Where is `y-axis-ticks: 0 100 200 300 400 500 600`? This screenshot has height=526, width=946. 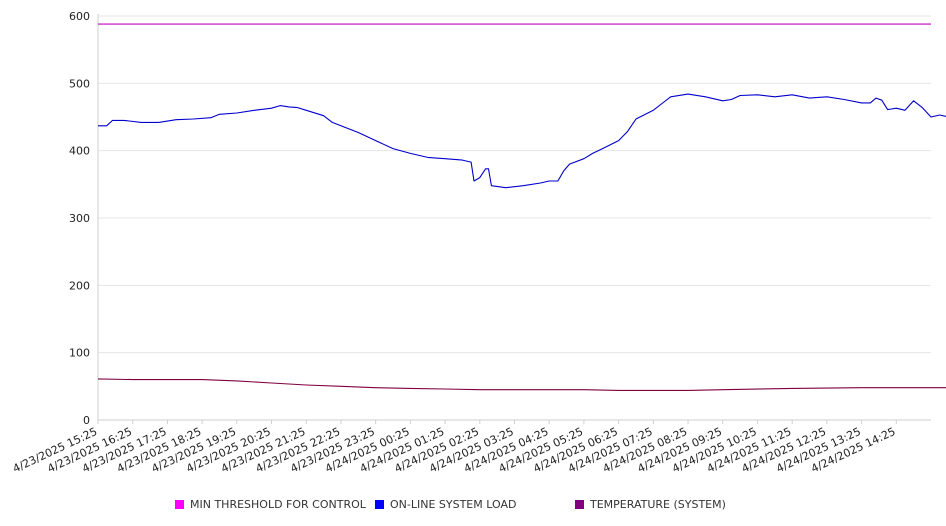 y-axis-ticks: 0 100 200 300 400 500 600 is located at coordinates (79, 218).